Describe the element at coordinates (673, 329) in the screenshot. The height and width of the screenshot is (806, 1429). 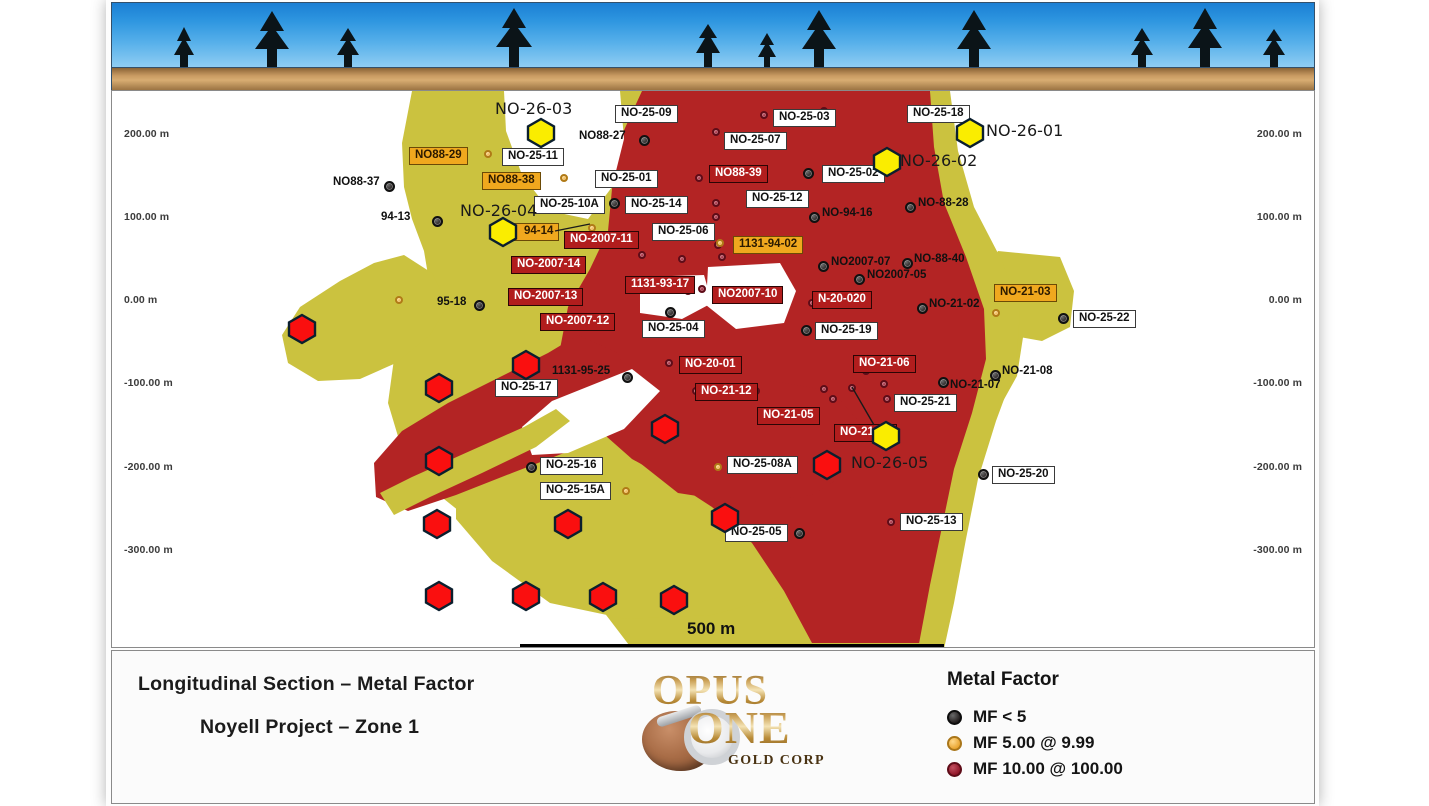
I see `hole-box-label: NO-25-04` at that location.